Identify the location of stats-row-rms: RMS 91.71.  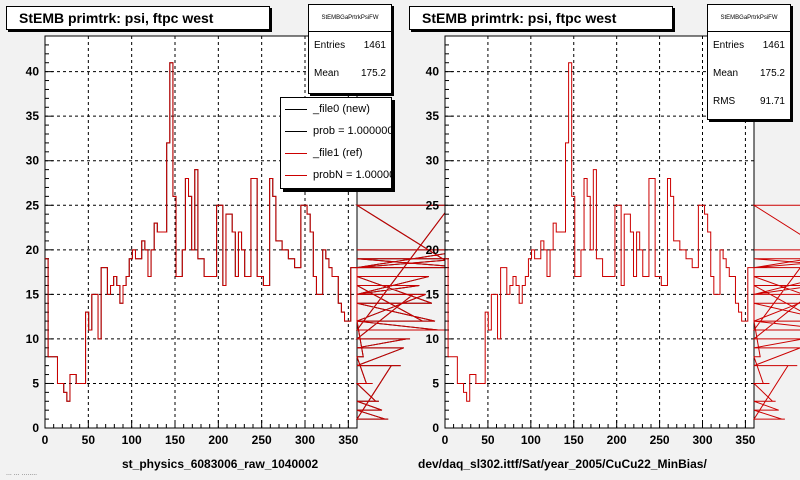
(749, 102).